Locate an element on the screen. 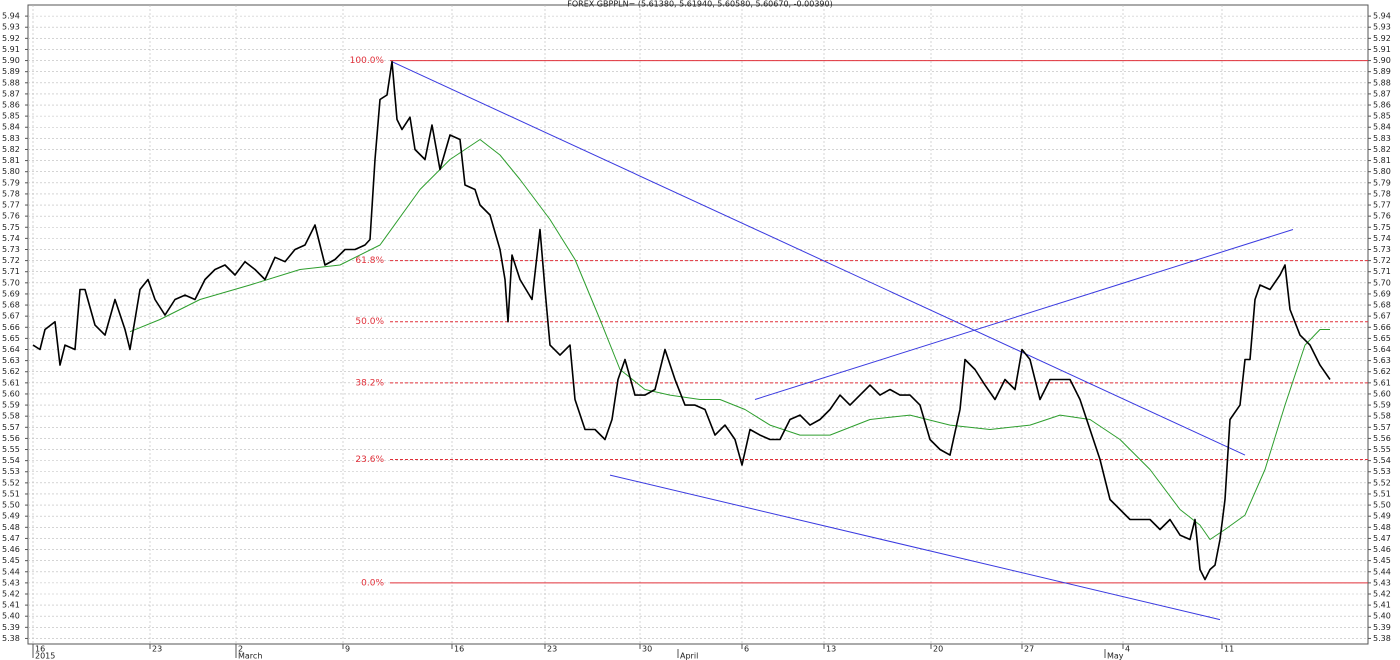 This screenshot has width=1400, height=660. y-tick-label: 5.61 is located at coordinates (11, 382).